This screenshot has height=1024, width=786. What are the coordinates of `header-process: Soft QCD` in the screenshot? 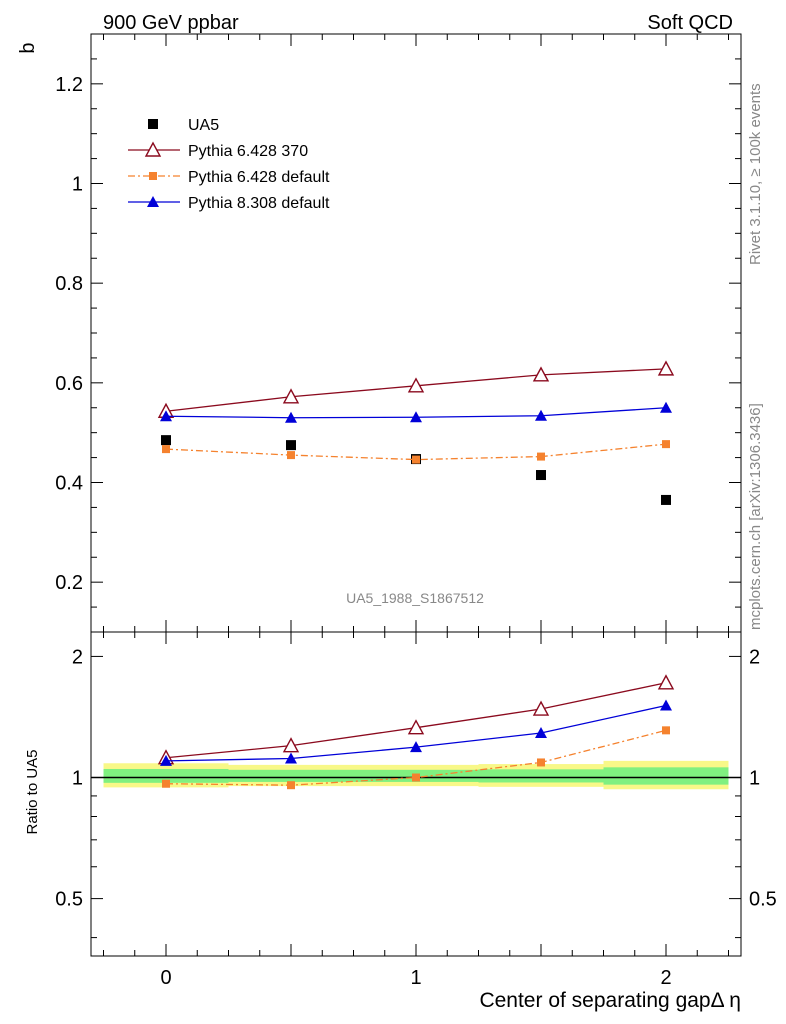 It's located at (690, 23).